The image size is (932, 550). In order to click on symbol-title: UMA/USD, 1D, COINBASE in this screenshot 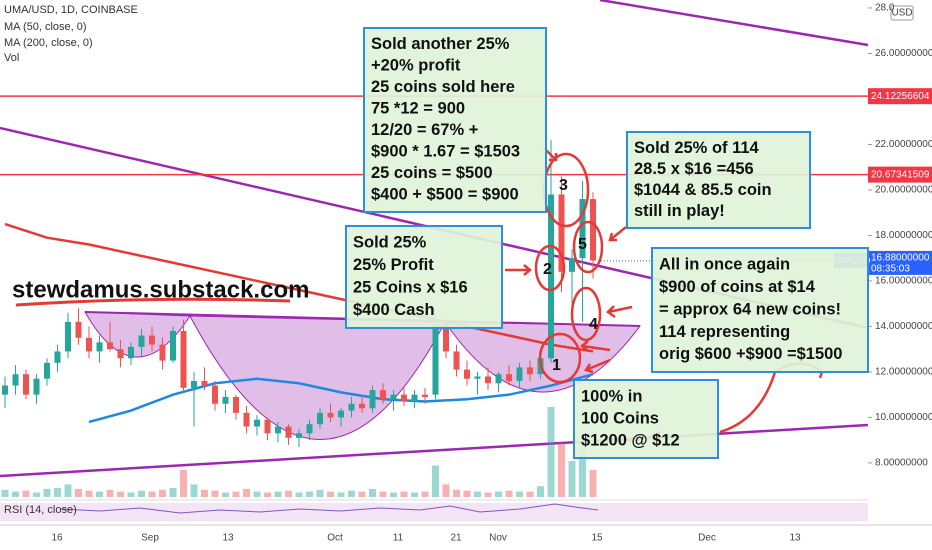, I will do `click(71, 10)`.